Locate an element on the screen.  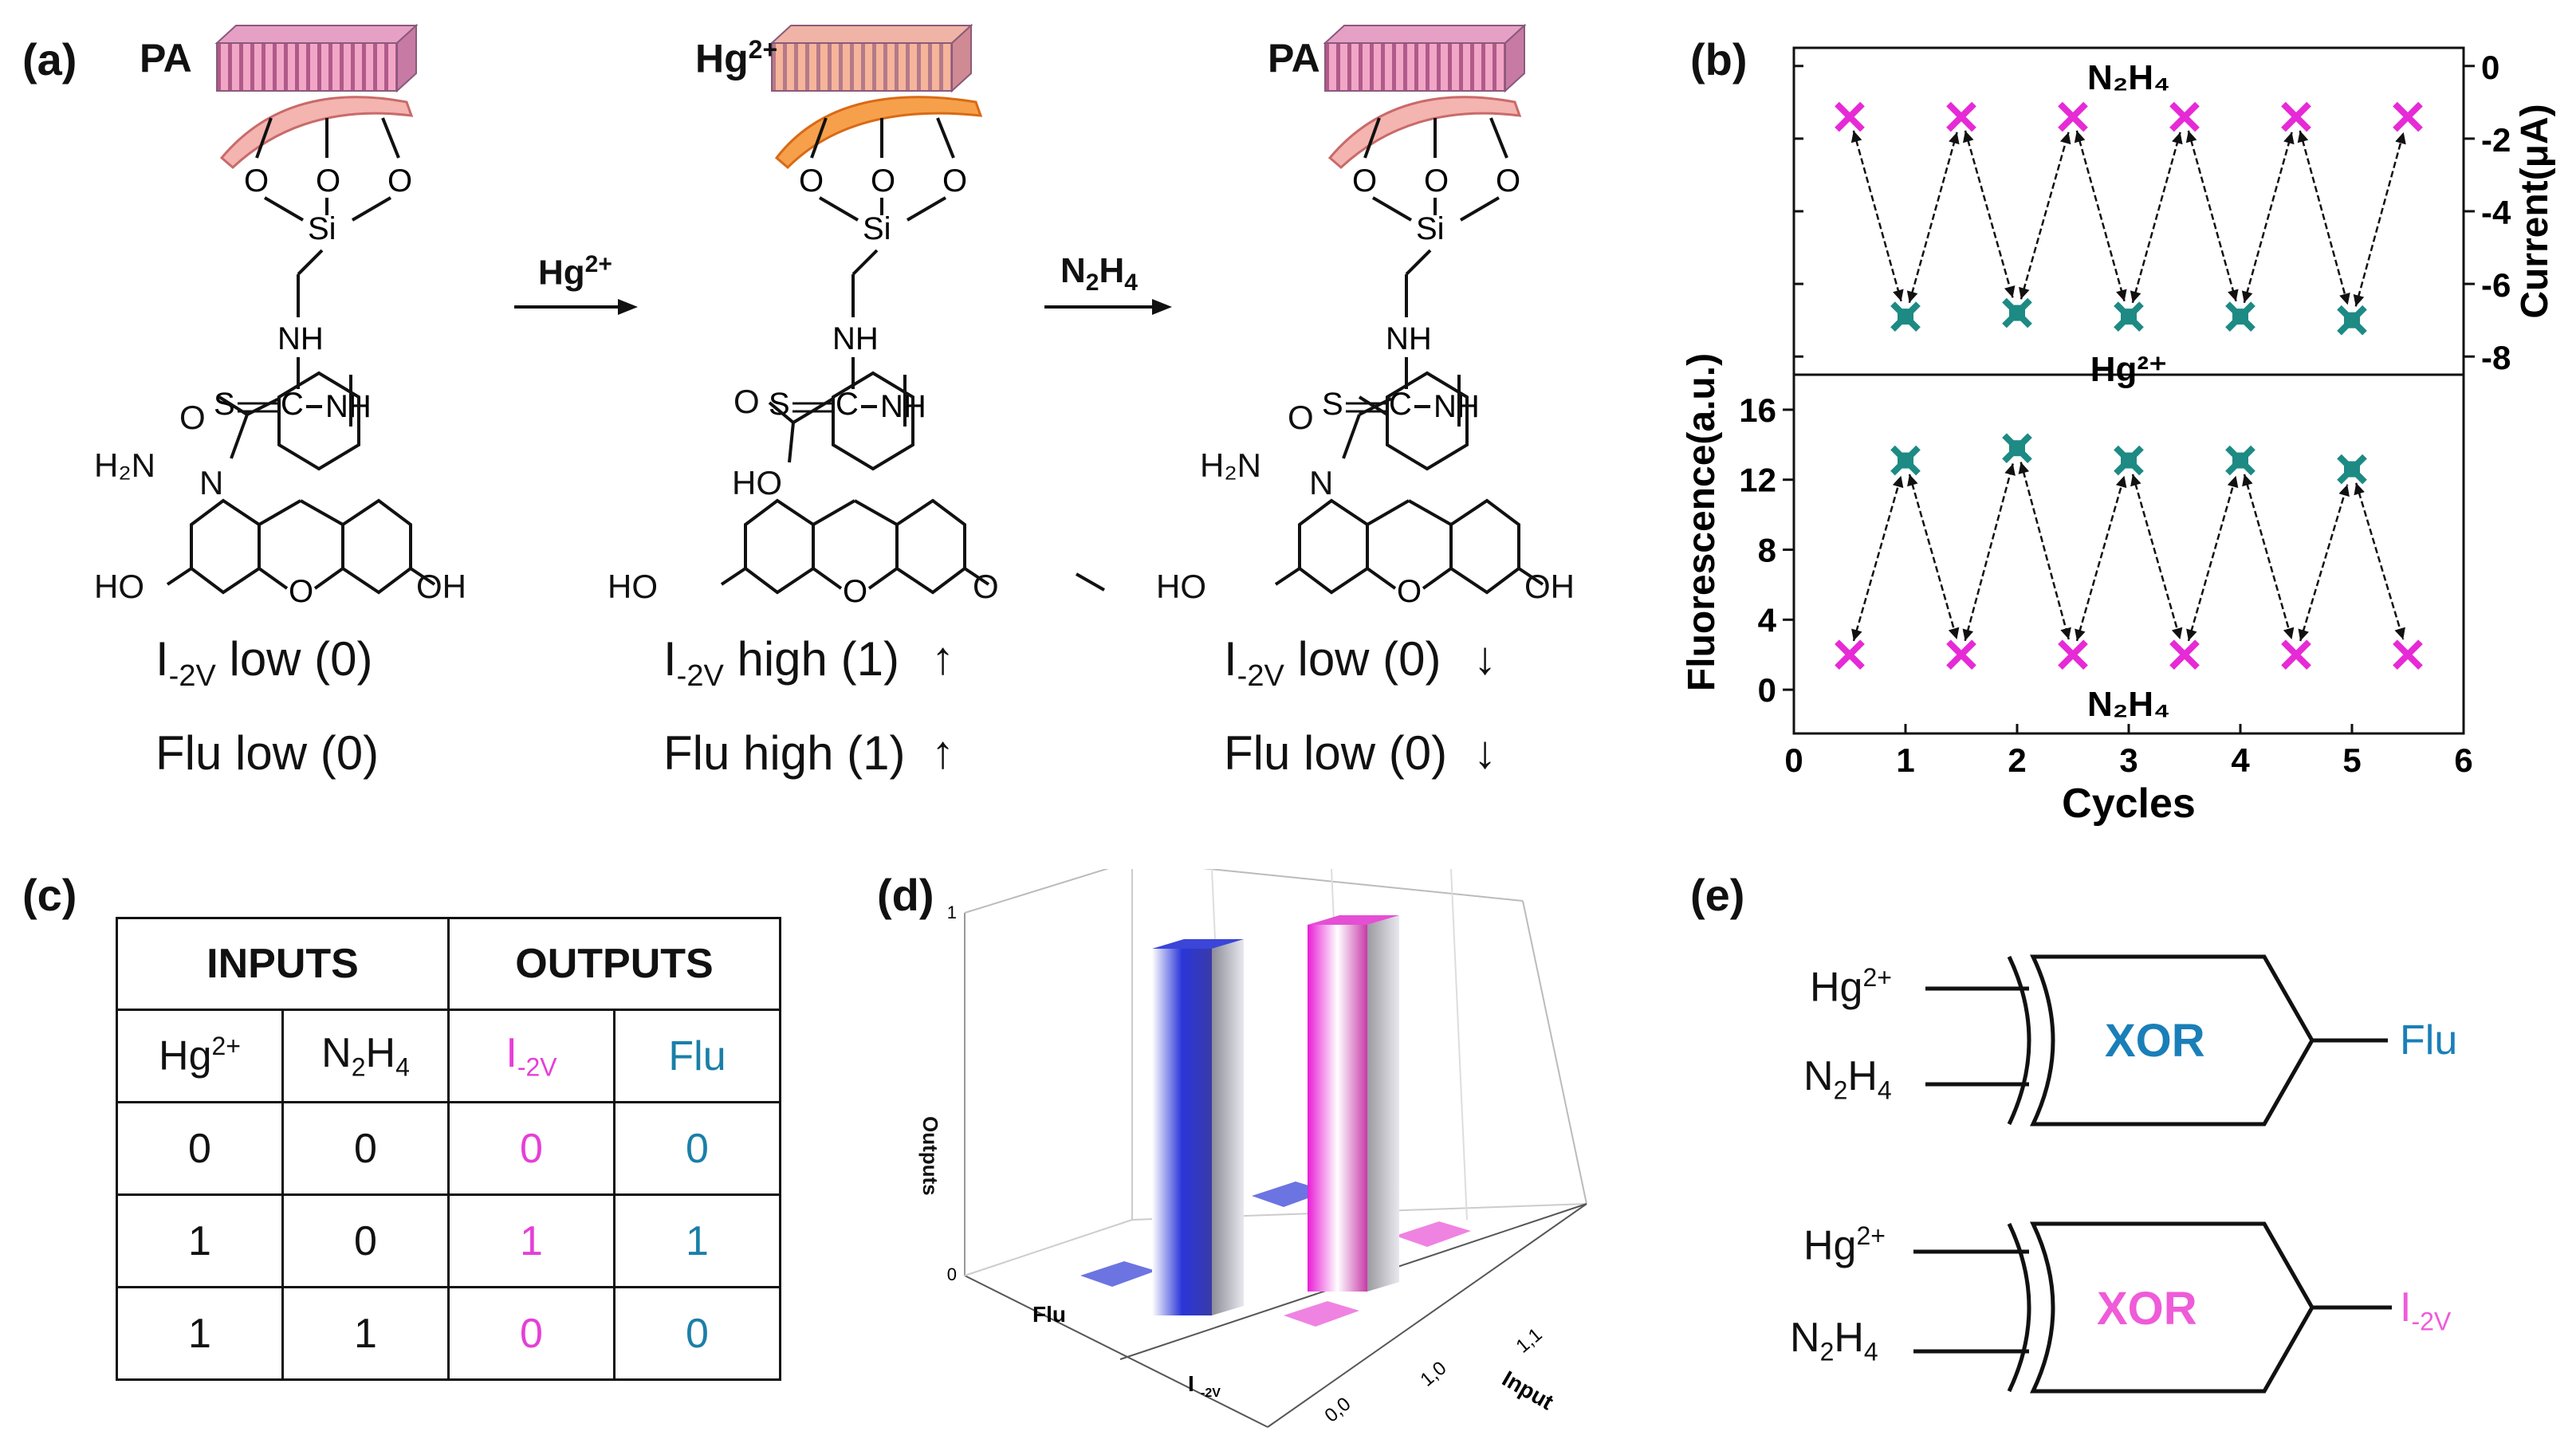
col-header-flu: Flu is located at coordinates (697, 1056).